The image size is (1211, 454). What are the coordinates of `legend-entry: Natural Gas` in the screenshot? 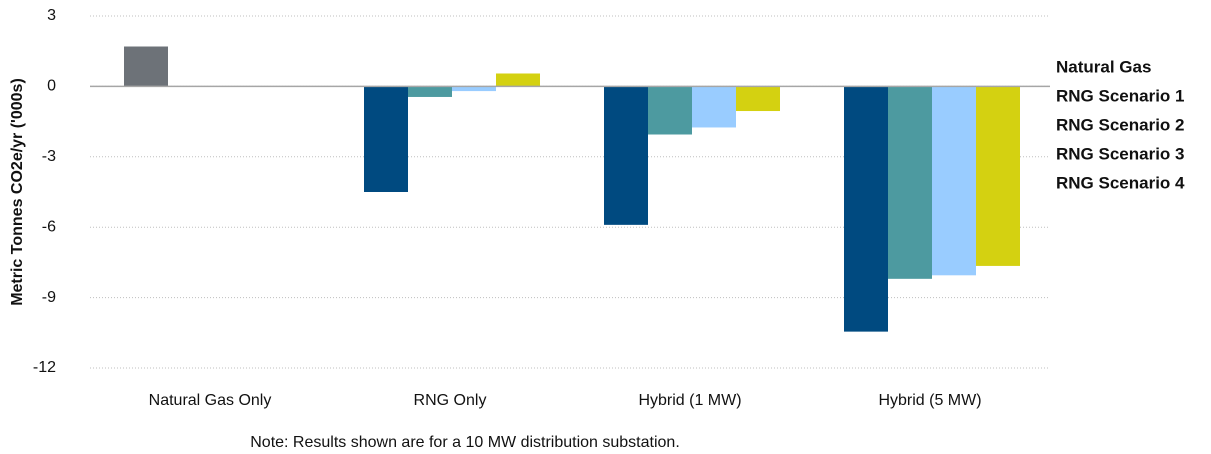 It's located at (1103, 66).